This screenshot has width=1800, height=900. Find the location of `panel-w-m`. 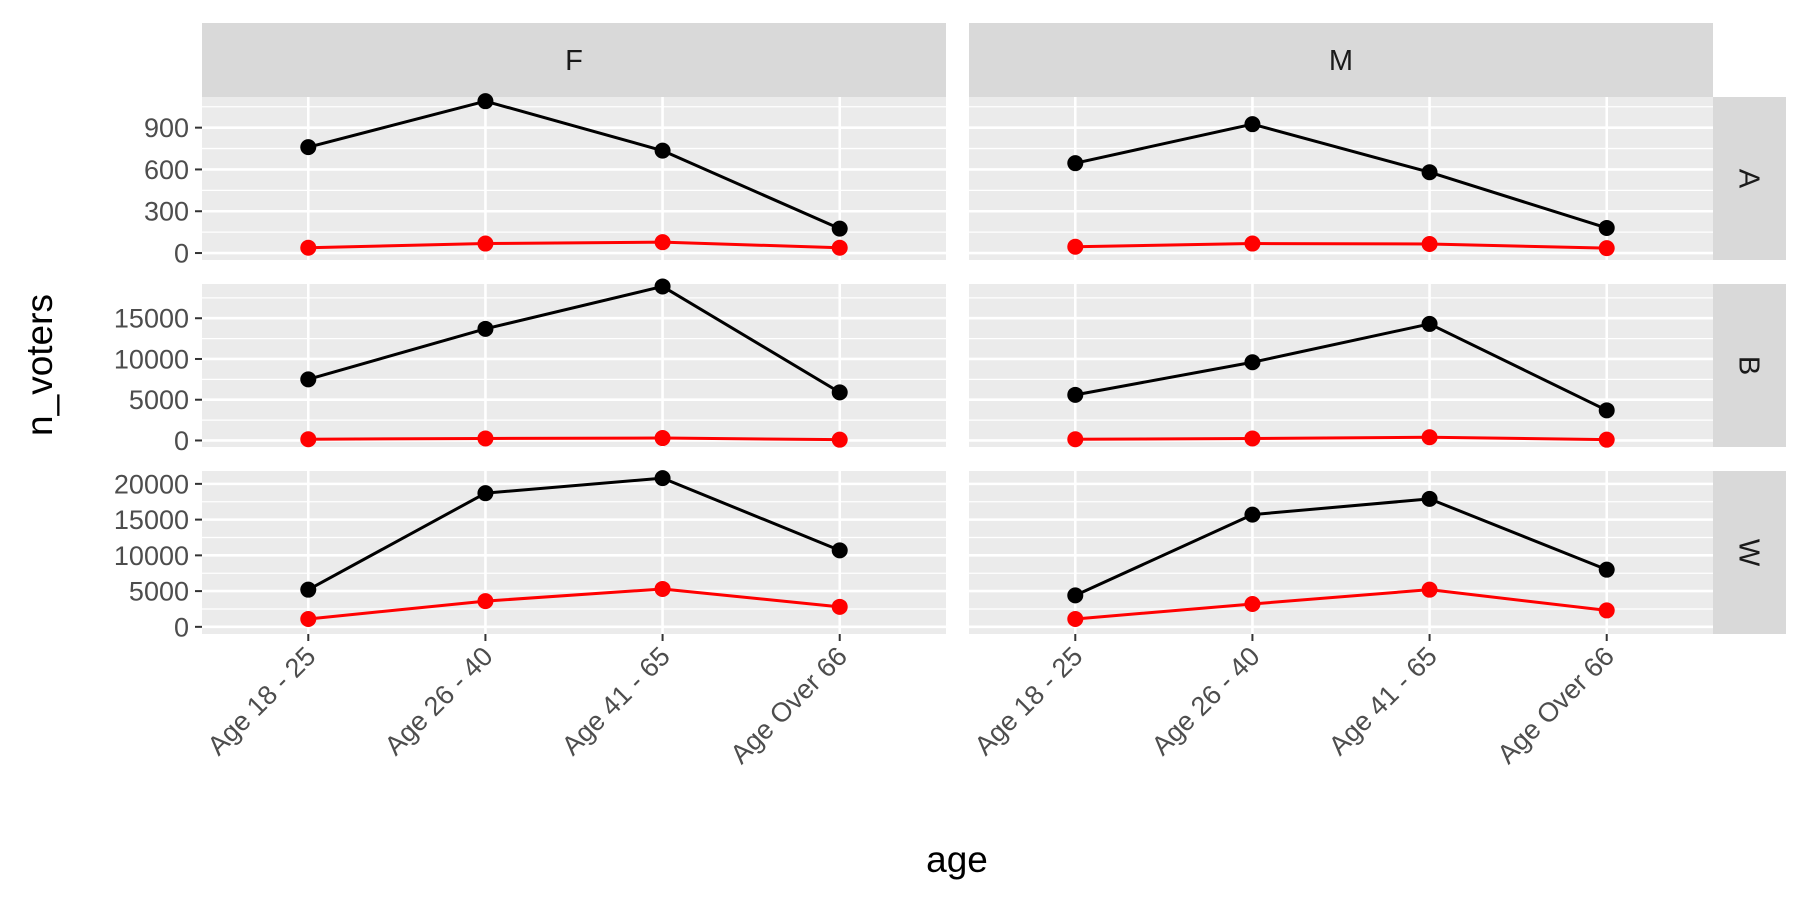

panel-w-m is located at coordinates (1341, 552).